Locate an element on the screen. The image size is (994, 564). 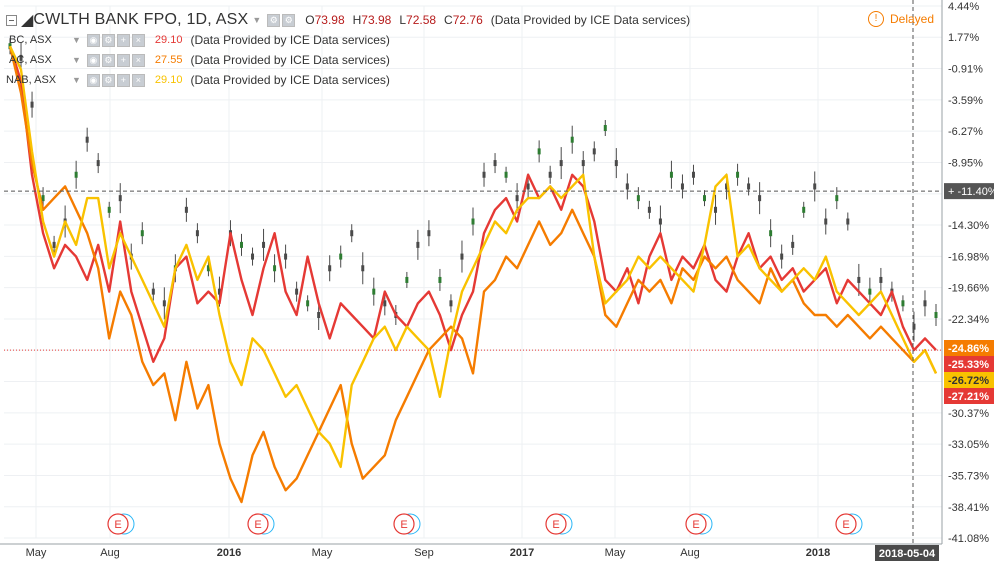
y-tick-label: -6.27% is located at coordinates (965, 132).